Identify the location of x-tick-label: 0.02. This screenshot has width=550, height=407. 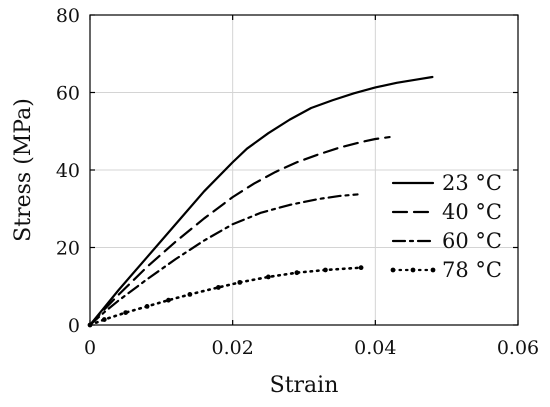
(233, 348).